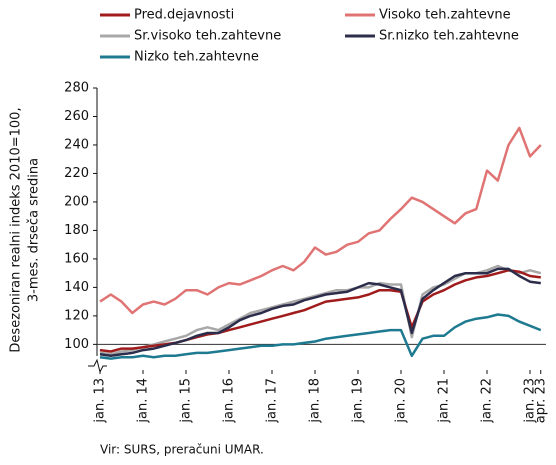 This screenshot has height=465, width=556. Describe the element at coordinates (184, 15) in the screenshot. I see `legend-label: Pred.dejavnosti` at that location.